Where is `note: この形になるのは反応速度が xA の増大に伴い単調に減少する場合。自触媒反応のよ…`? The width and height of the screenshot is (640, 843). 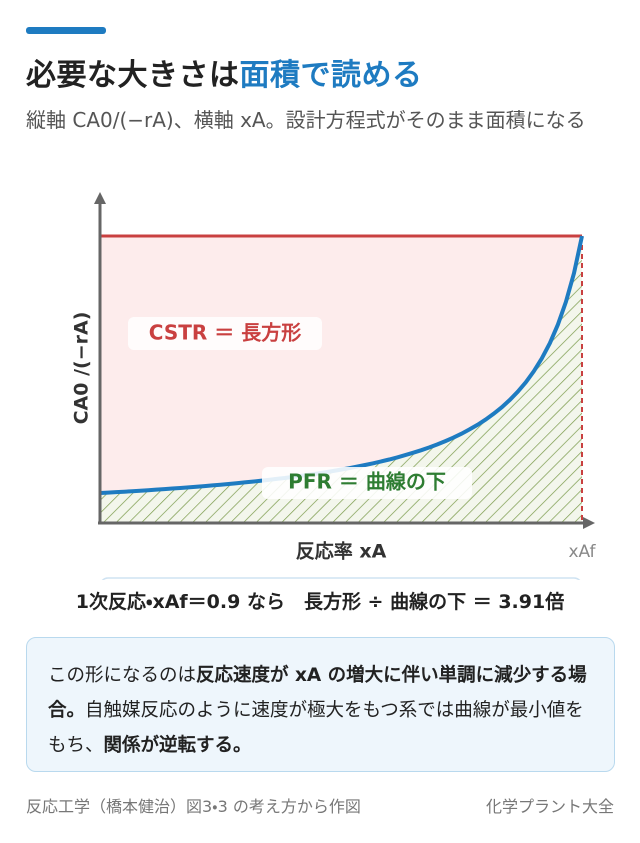 note: この形になるのは反応速度が xA の増大に伴い単調に減少する場合。自触媒反応のよ… is located at coordinates (320, 704).